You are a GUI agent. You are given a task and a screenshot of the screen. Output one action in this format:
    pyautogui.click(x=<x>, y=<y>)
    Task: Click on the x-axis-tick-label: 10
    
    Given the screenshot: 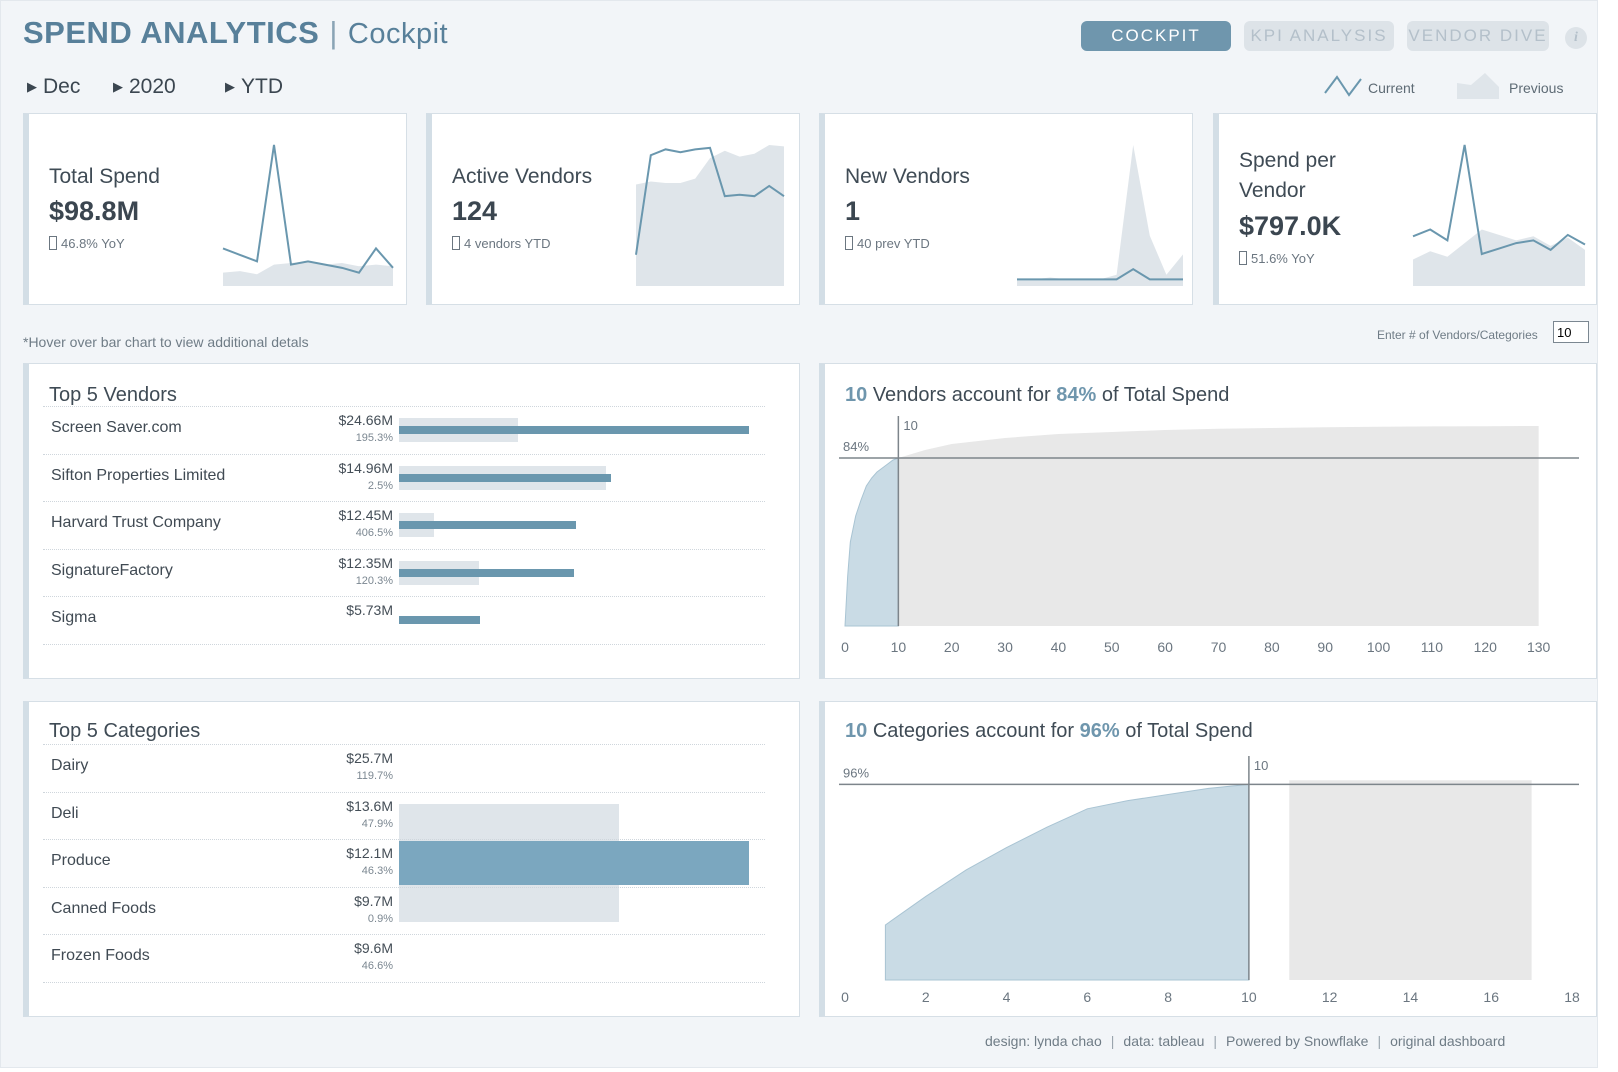 What is the action you would take?
    pyautogui.click(x=1249, y=997)
    